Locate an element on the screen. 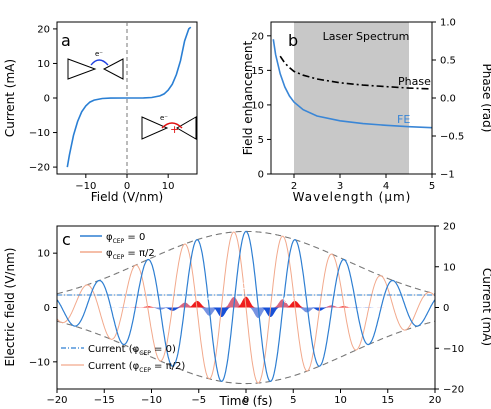  panel-c-letter: c is located at coordinates (66, 239).